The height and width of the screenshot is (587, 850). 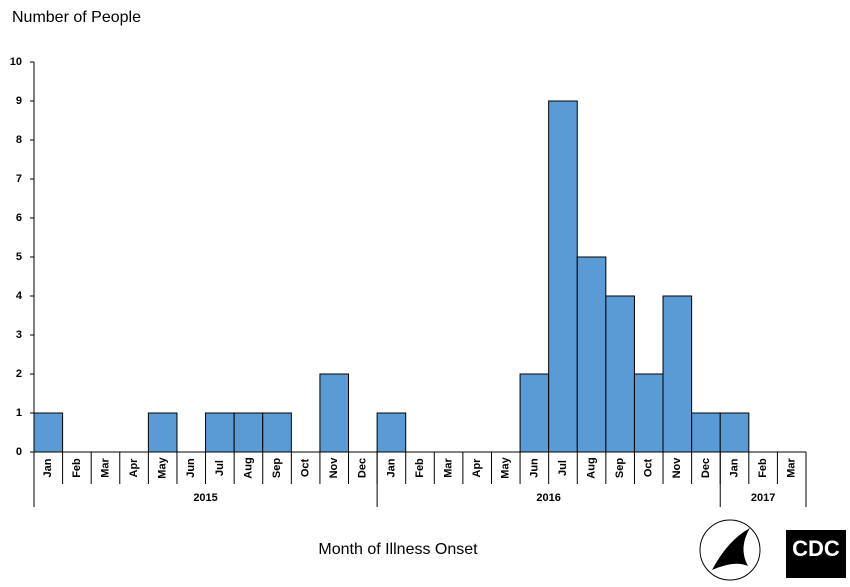 What do you see at coordinates (19, 296) in the screenshot?
I see `y-tick-label: 4` at bounding box center [19, 296].